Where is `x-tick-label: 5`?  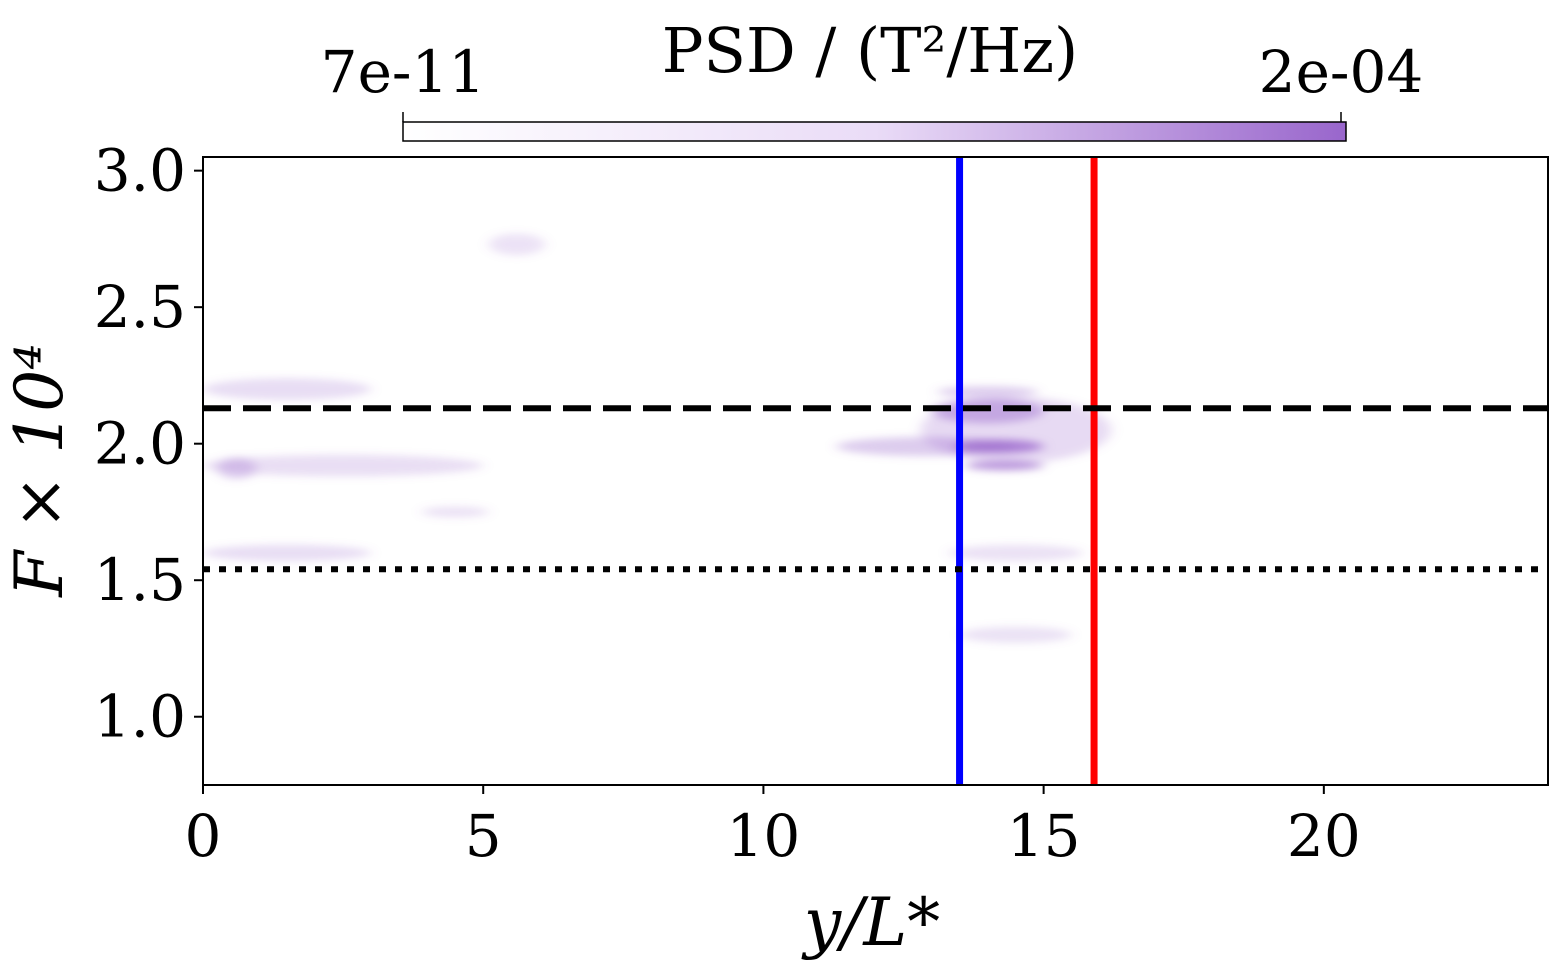
x-tick-label: 5 is located at coordinates (483, 836).